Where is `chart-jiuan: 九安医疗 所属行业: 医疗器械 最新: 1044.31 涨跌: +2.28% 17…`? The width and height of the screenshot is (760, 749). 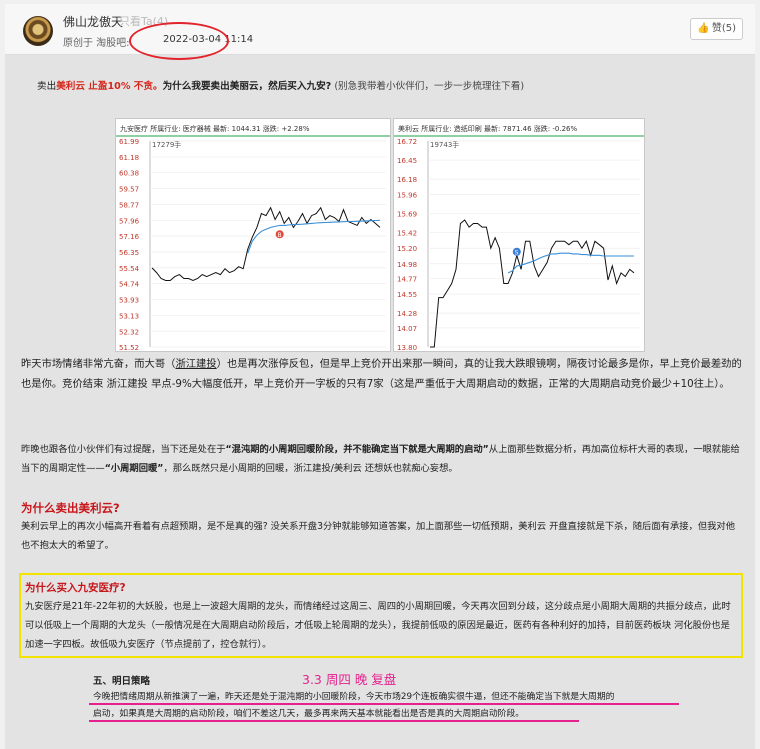
chart-jiuan: 九安医疗 所属行业: 医疗器械 最新: 1044.31 涨跌: +2.28% 17… is located at coordinates (253, 235).